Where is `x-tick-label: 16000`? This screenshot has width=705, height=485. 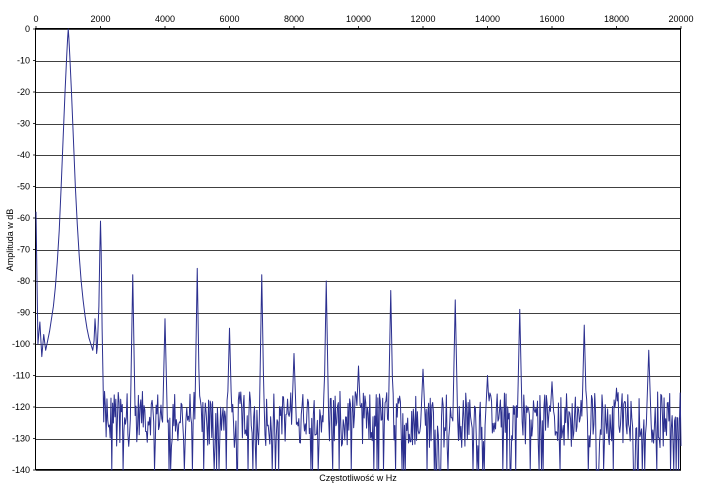 x-tick-label: 16000 is located at coordinates (551, 19).